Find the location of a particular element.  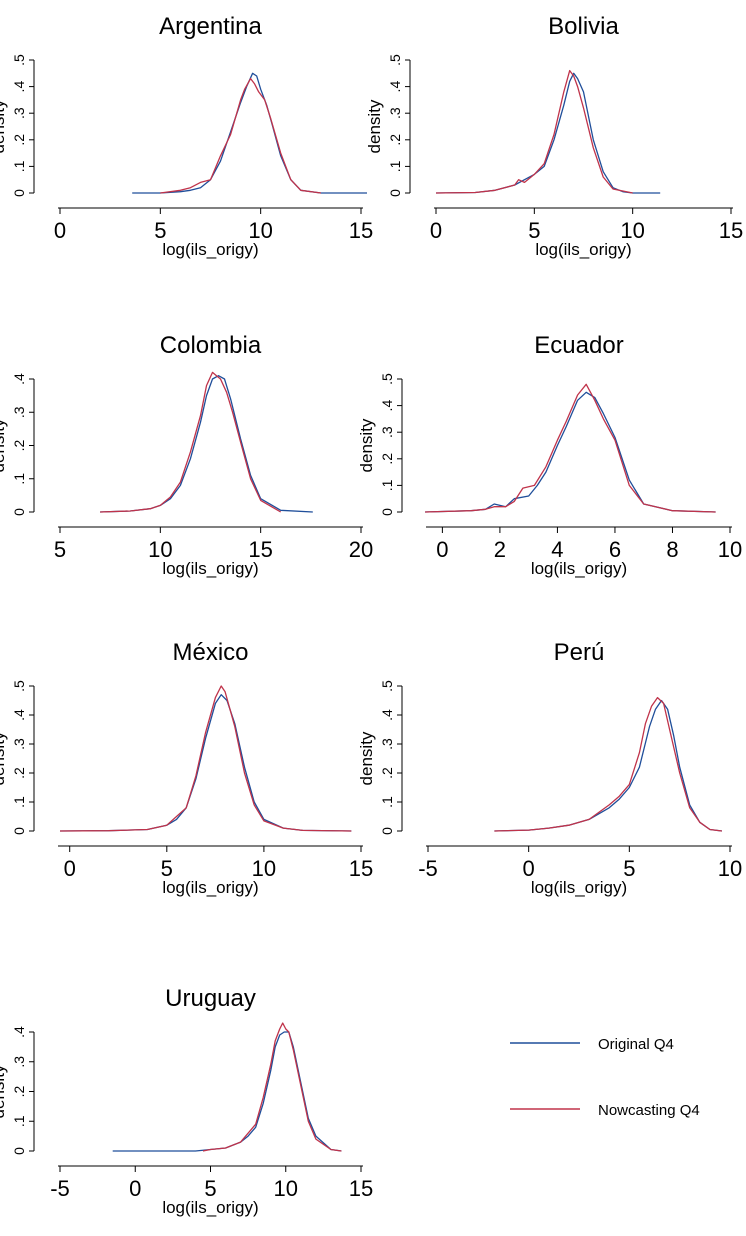

panel-title: Argentina is located at coordinates (210, 26).